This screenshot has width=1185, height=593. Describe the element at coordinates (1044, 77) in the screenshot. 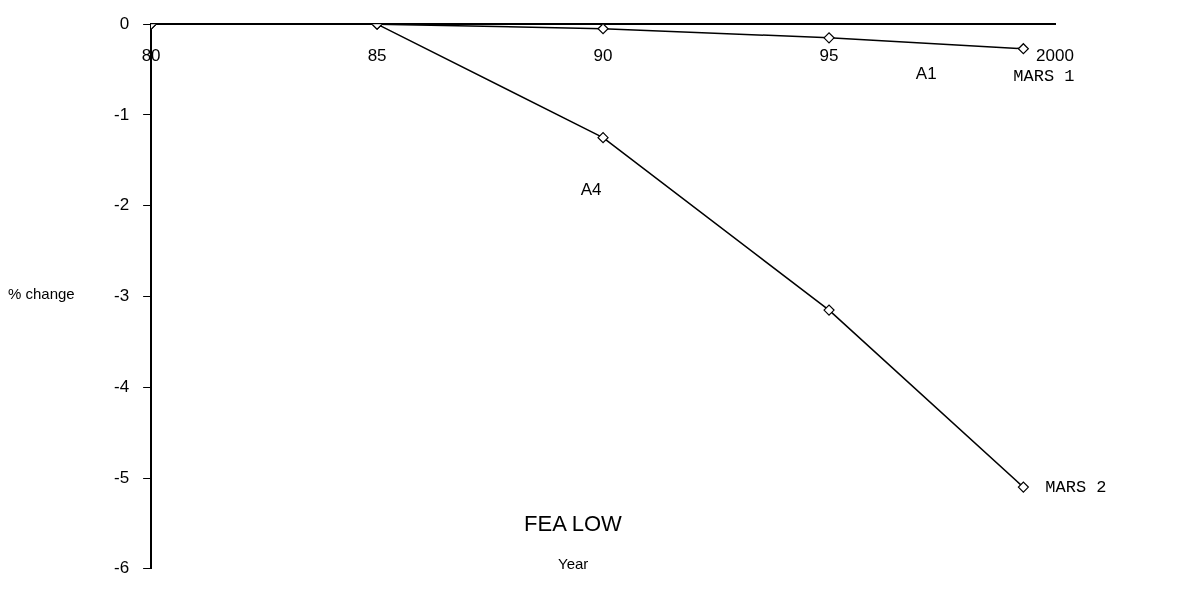

I see `annotation: MARS 1` at that location.